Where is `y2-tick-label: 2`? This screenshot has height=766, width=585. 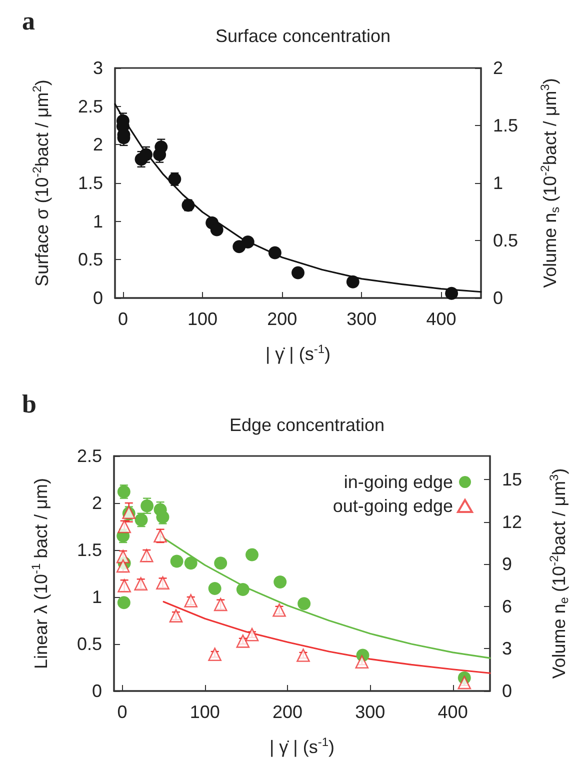
y2-tick-label: 2 is located at coordinates (498, 68).